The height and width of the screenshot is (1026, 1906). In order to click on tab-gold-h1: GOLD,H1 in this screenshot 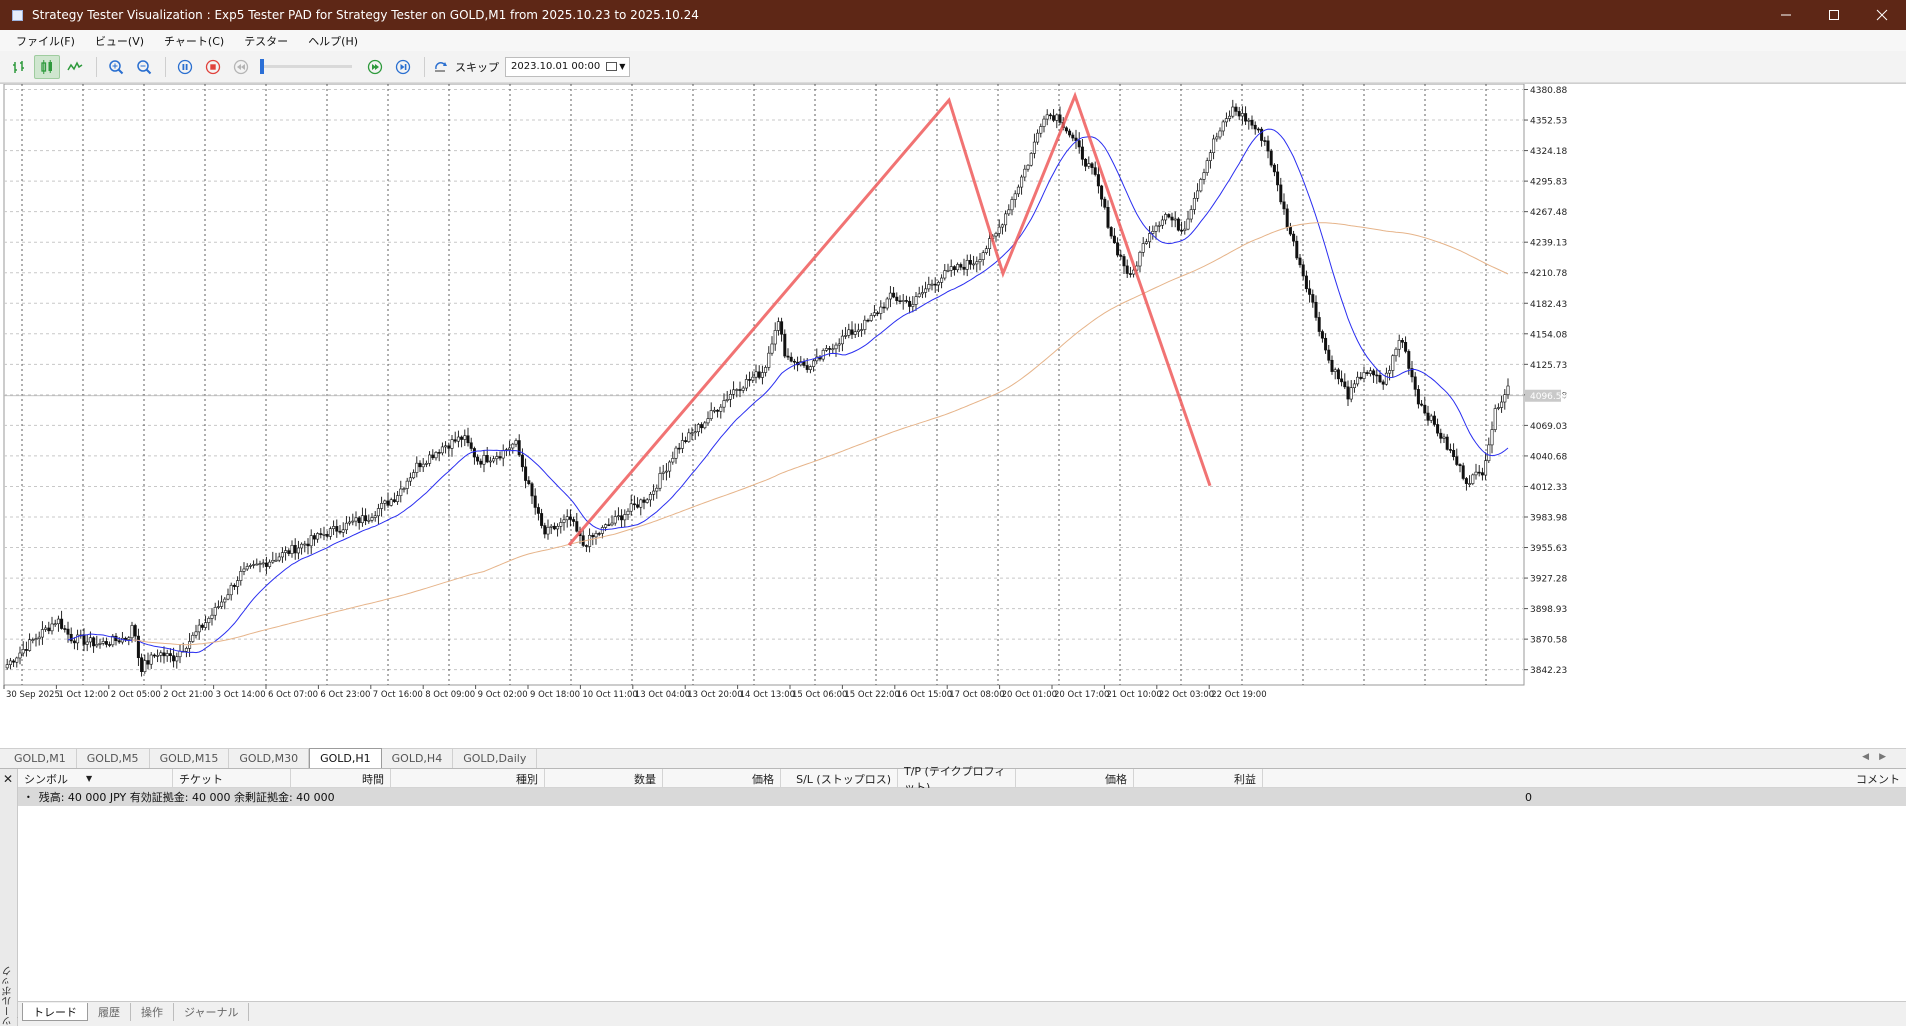, I will do `click(345, 758)`.